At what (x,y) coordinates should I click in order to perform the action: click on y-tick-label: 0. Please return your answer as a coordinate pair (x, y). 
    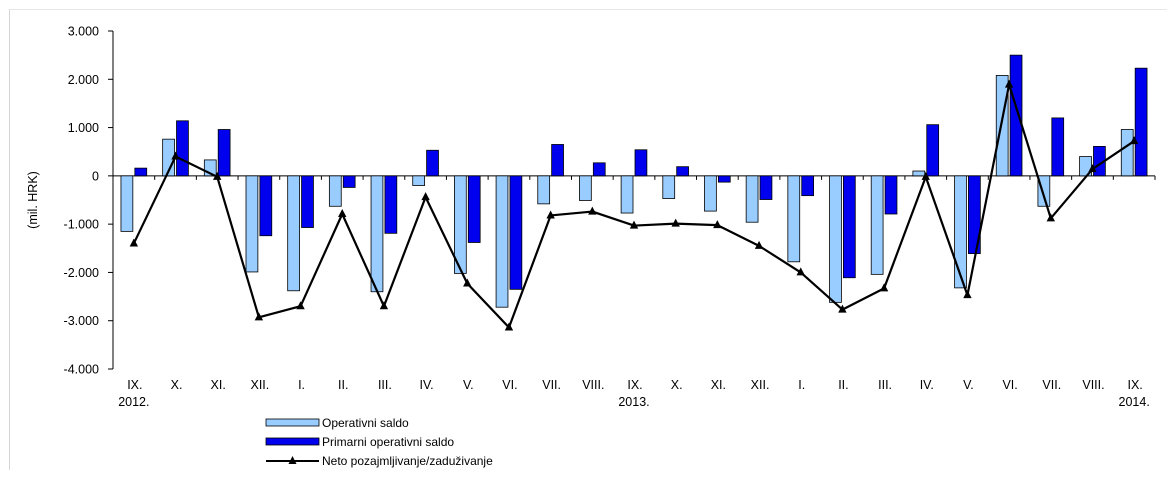
    Looking at the image, I should click on (95, 176).